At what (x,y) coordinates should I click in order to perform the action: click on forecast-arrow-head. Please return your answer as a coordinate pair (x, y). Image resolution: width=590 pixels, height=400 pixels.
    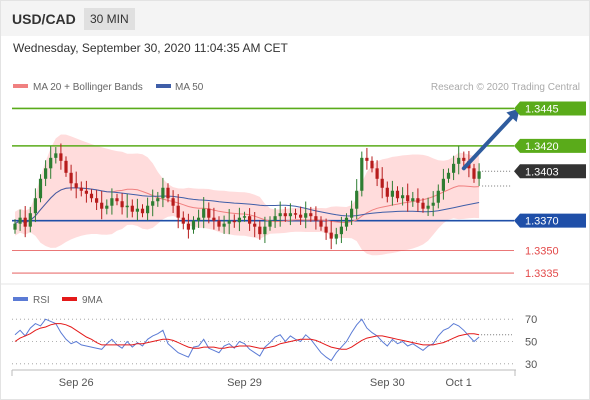
    Looking at the image, I should click on (513, 115).